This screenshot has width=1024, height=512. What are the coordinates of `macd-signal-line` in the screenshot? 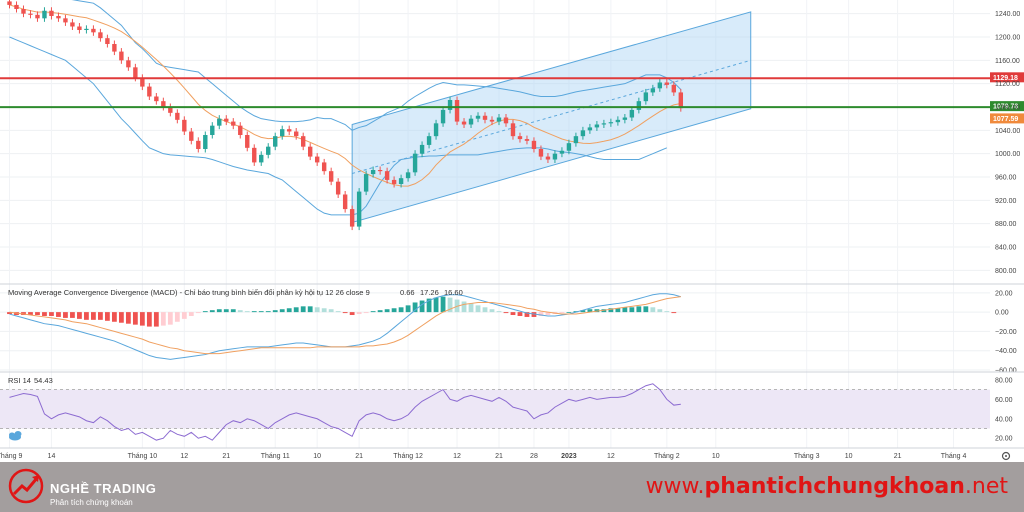 It's located at (345, 325).